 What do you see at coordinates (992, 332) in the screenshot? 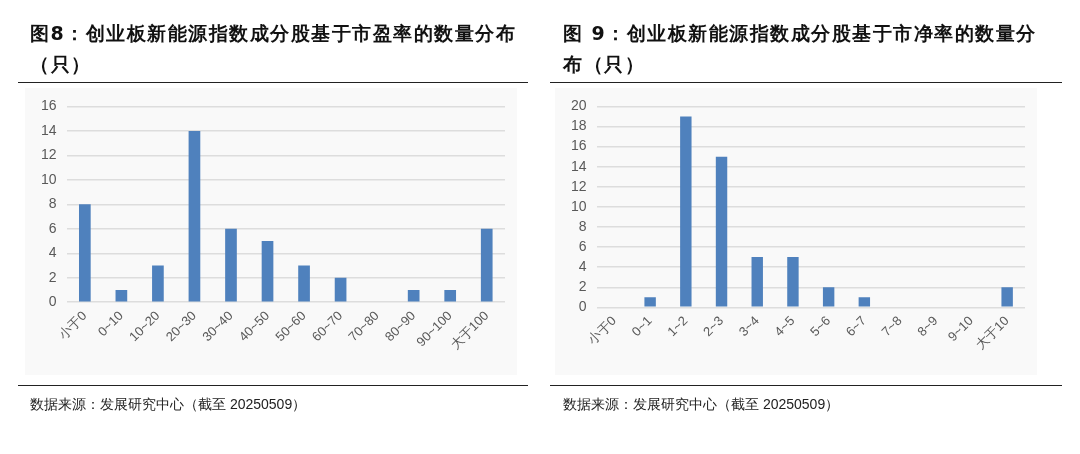
I see `x-tick-label: 大于10` at bounding box center [992, 332].